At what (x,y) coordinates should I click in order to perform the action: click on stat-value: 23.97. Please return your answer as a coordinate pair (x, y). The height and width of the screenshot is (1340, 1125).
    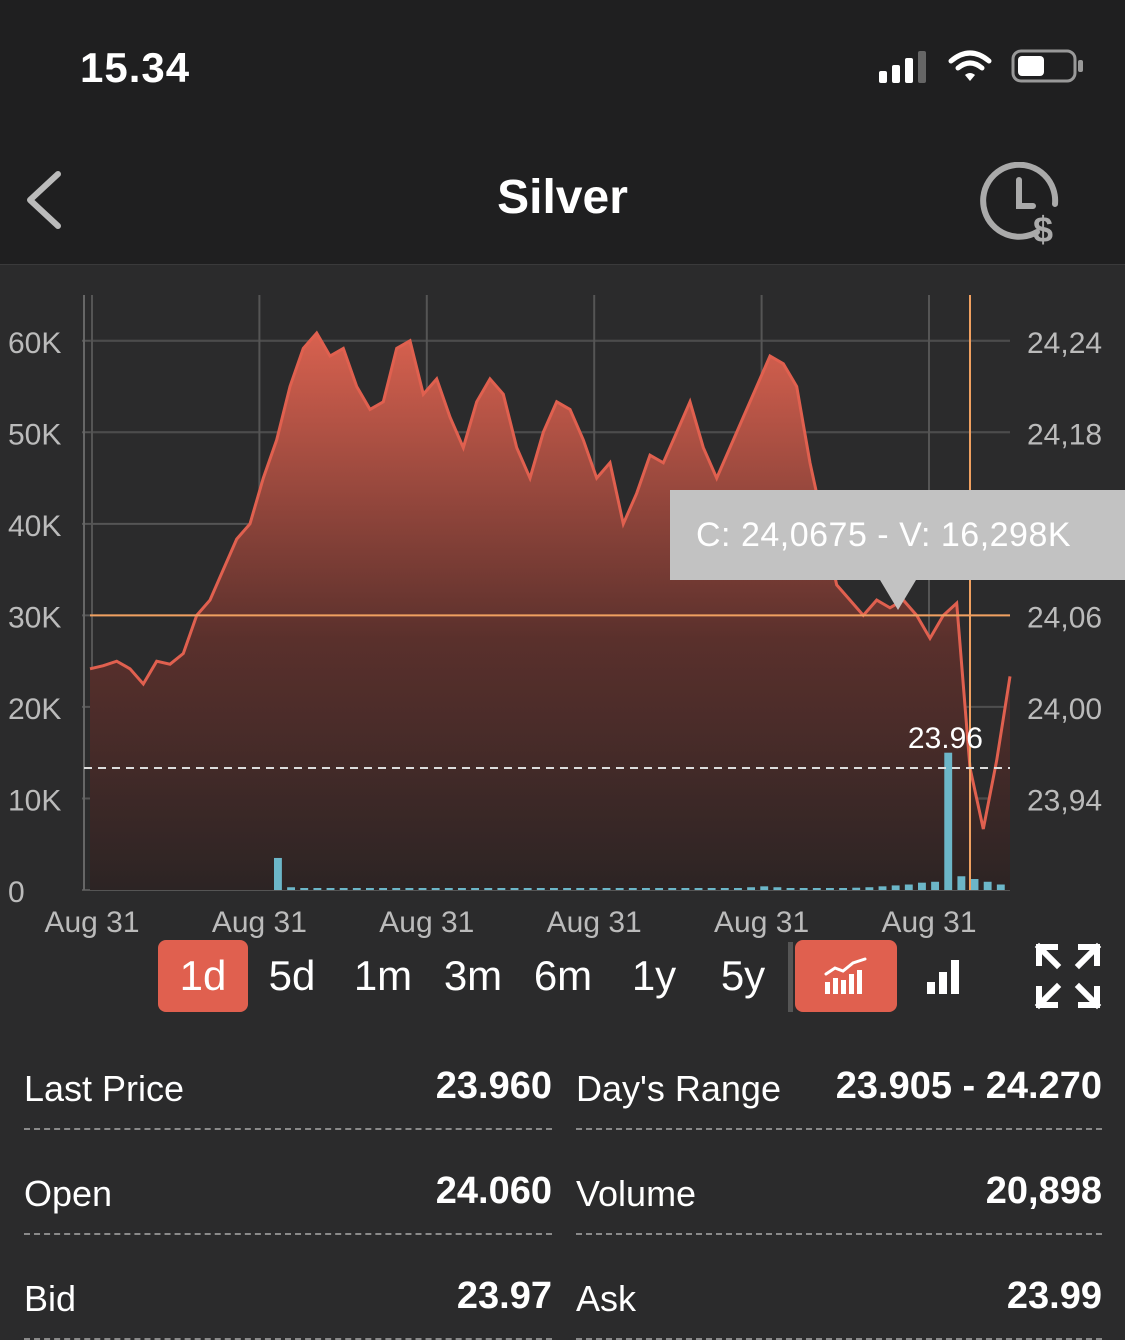
    Looking at the image, I should click on (504, 1296).